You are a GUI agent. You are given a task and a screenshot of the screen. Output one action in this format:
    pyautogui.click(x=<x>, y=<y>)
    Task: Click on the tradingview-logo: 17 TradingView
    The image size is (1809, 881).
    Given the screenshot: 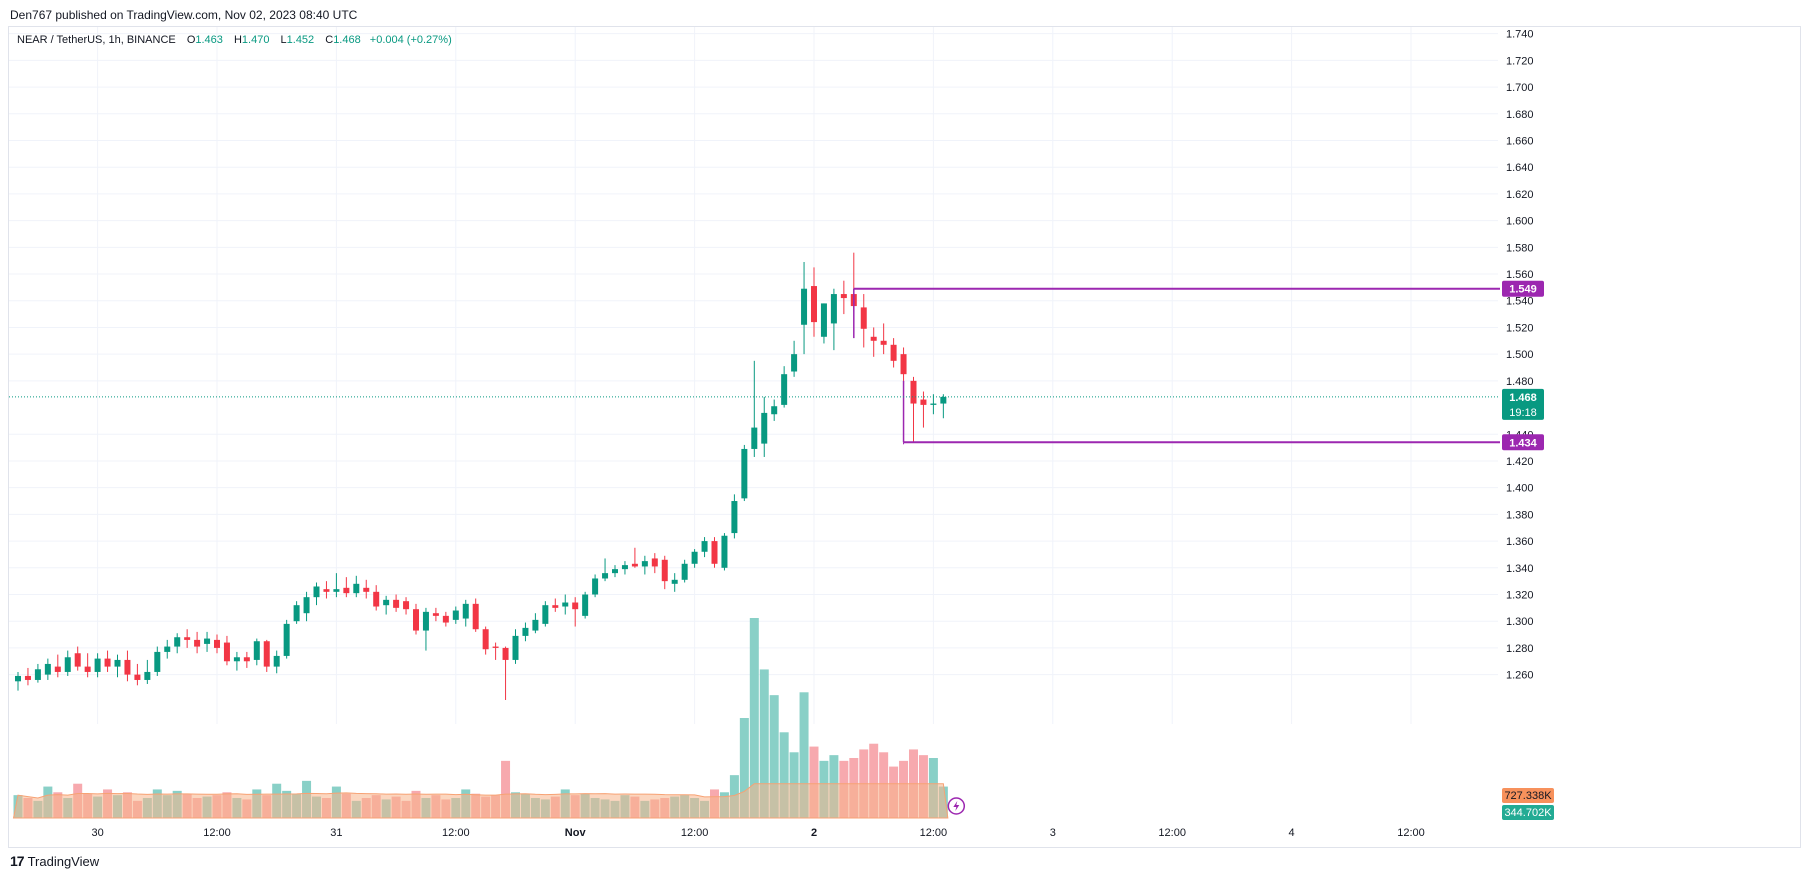 What is the action you would take?
    pyautogui.click(x=54, y=861)
    